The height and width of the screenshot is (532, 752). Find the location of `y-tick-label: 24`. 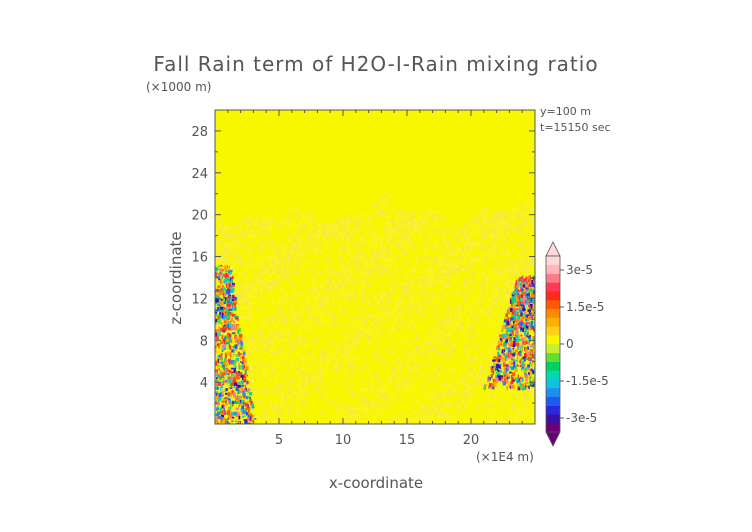

y-tick-label: 24 is located at coordinates (199, 174).